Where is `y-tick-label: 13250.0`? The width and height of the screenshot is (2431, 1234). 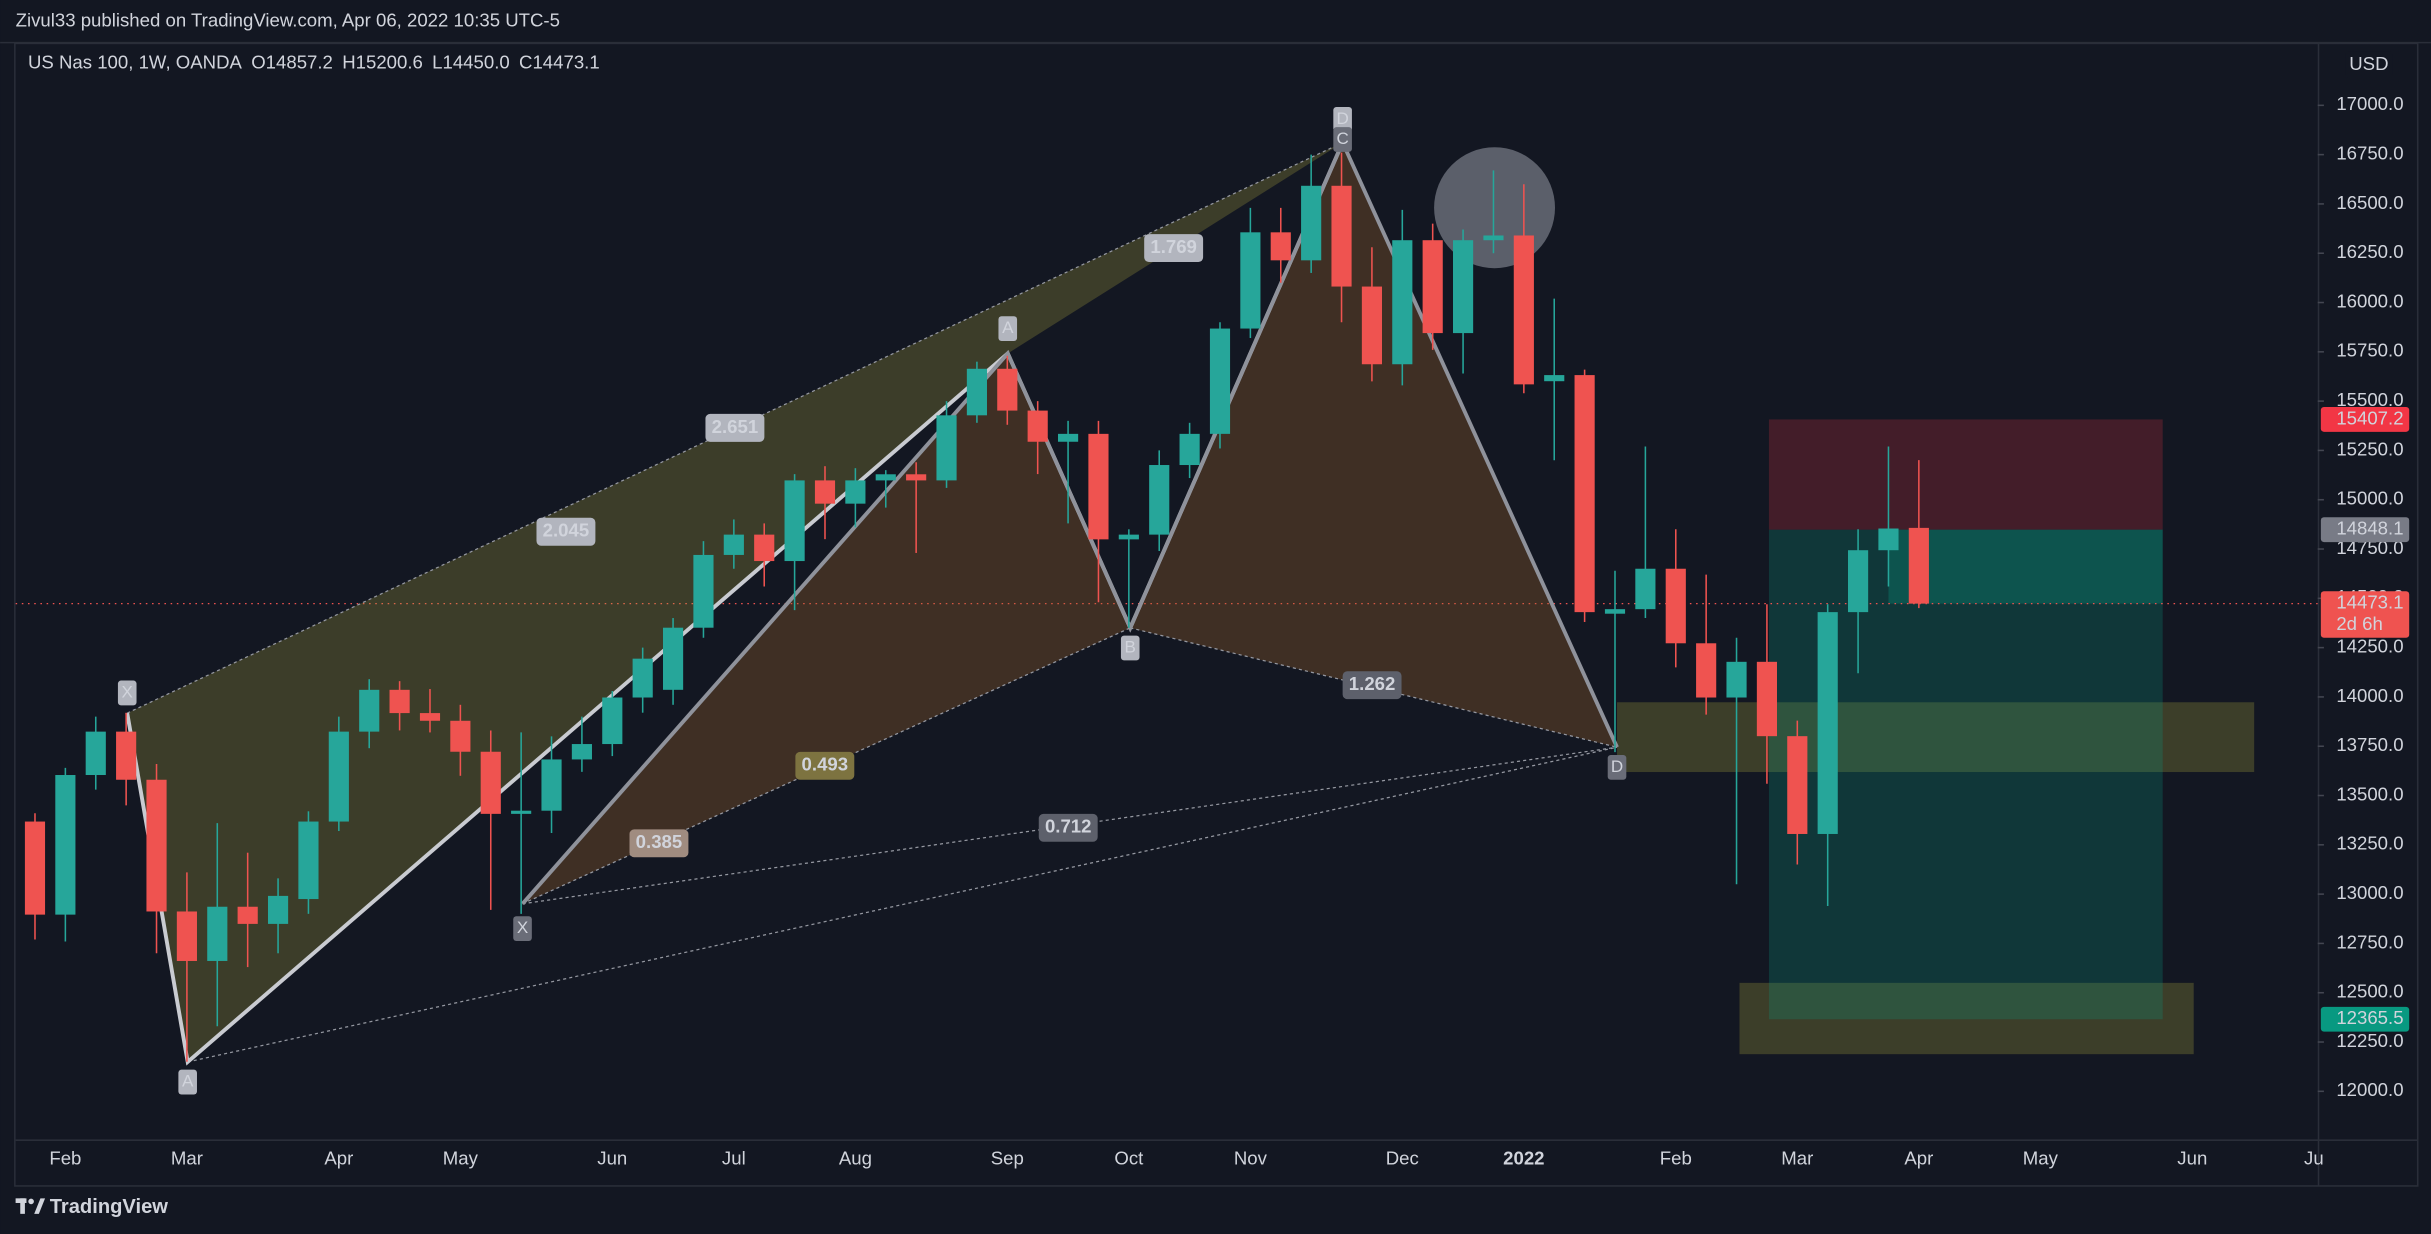
y-tick-label: 13250.0 is located at coordinates (2369, 843).